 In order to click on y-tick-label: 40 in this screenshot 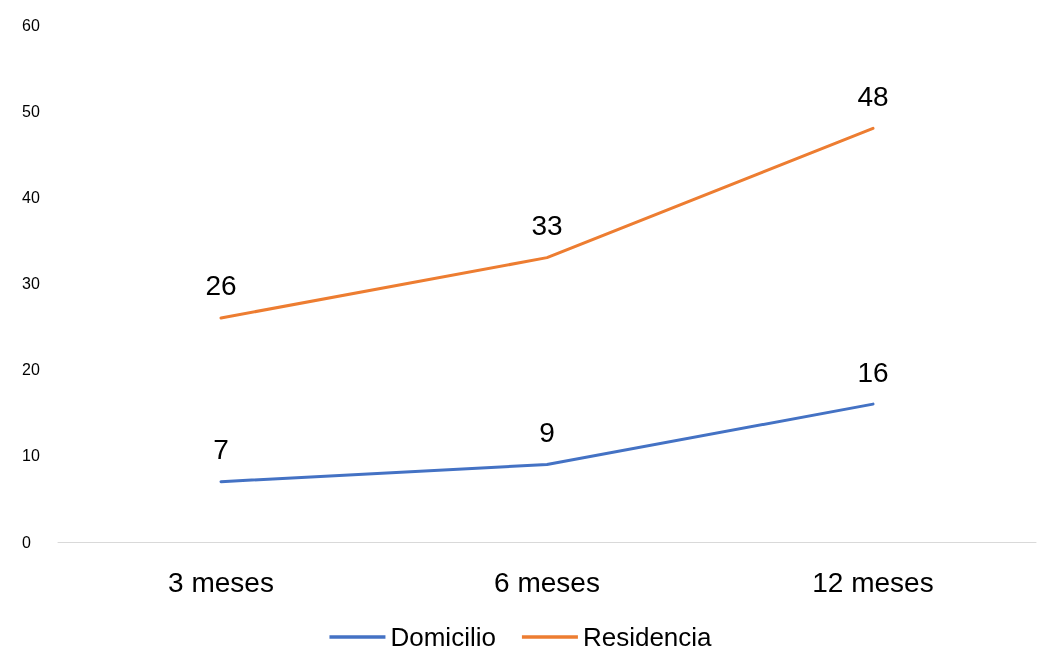, I will do `click(31, 197)`.